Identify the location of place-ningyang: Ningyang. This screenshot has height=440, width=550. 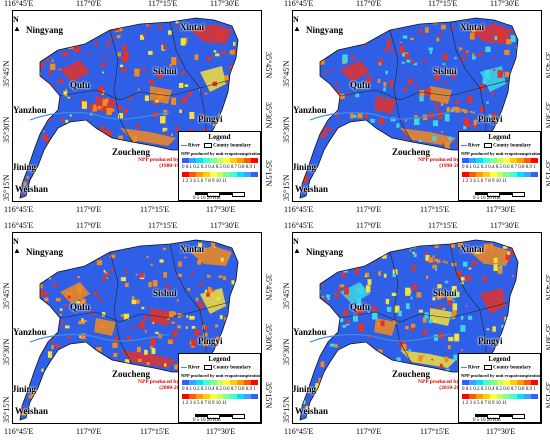
(325, 252).